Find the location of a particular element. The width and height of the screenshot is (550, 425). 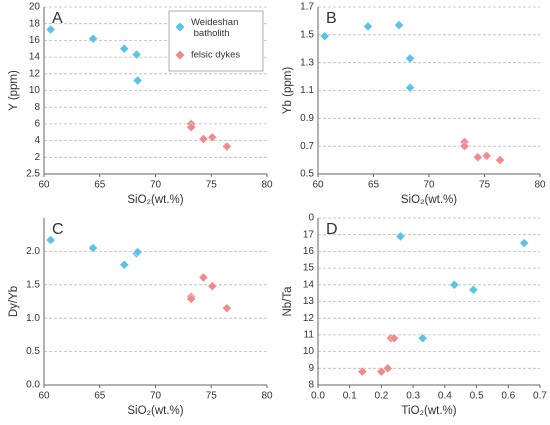

panel-label: C is located at coordinates (58, 229).